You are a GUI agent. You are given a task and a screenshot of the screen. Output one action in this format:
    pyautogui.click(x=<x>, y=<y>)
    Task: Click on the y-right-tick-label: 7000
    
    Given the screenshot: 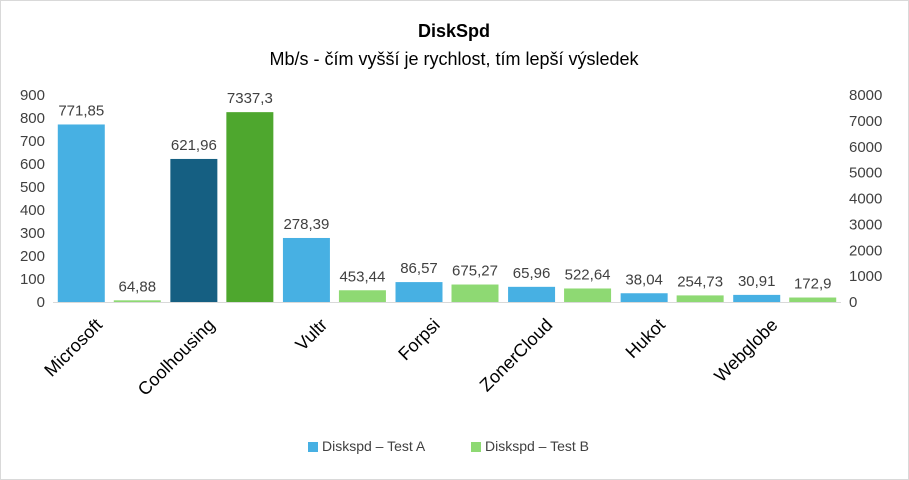 What is the action you would take?
    pyautogui.click(x=865, y=121)
    